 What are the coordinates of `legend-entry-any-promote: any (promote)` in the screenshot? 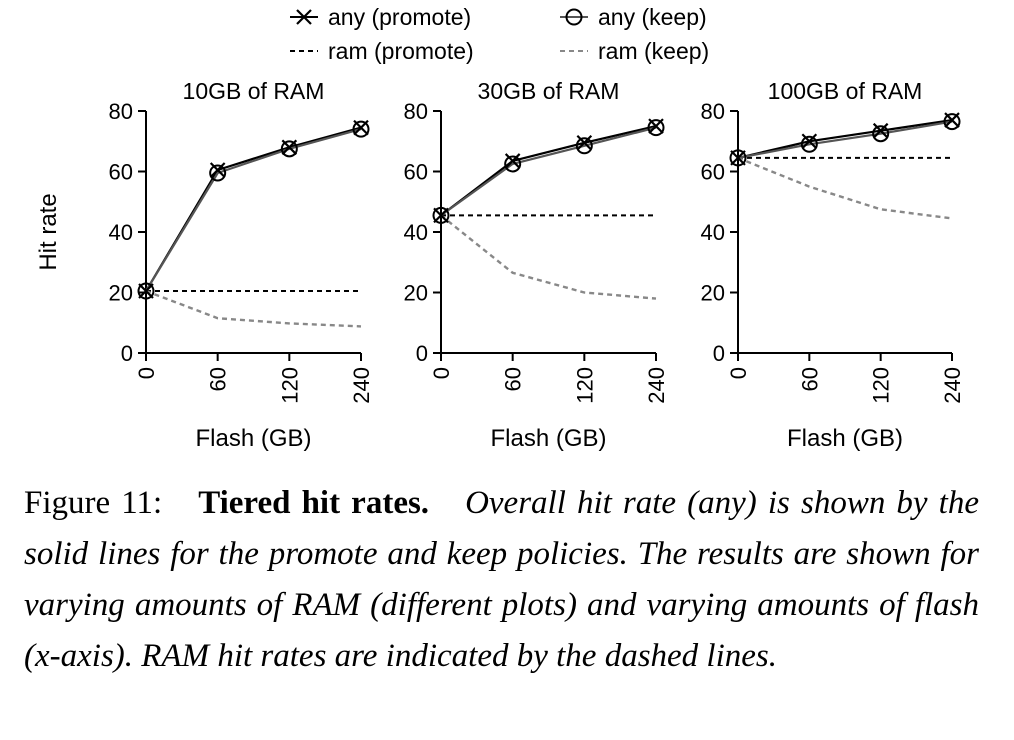 It's located at (380, 17).